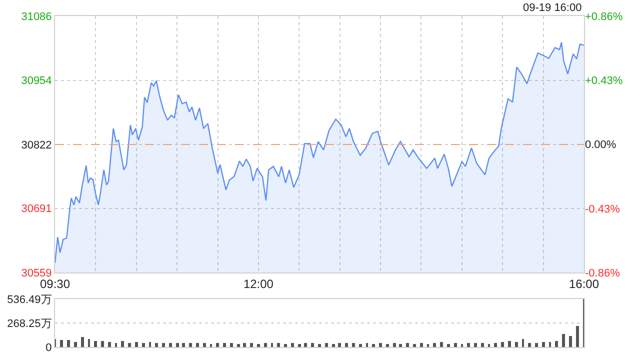  What do you see at coordinates (49, 348) in the screenshot?
I see `y-tick-label: 0` at bounding box center [49, 348].